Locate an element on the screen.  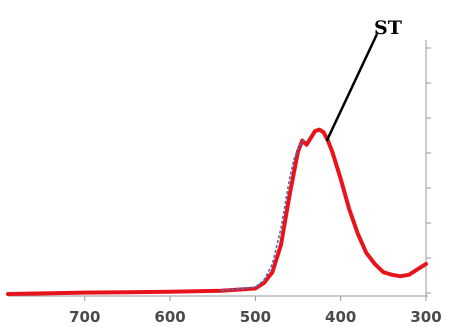
x-tick-label: 400 is located at coordinates (340, 317).